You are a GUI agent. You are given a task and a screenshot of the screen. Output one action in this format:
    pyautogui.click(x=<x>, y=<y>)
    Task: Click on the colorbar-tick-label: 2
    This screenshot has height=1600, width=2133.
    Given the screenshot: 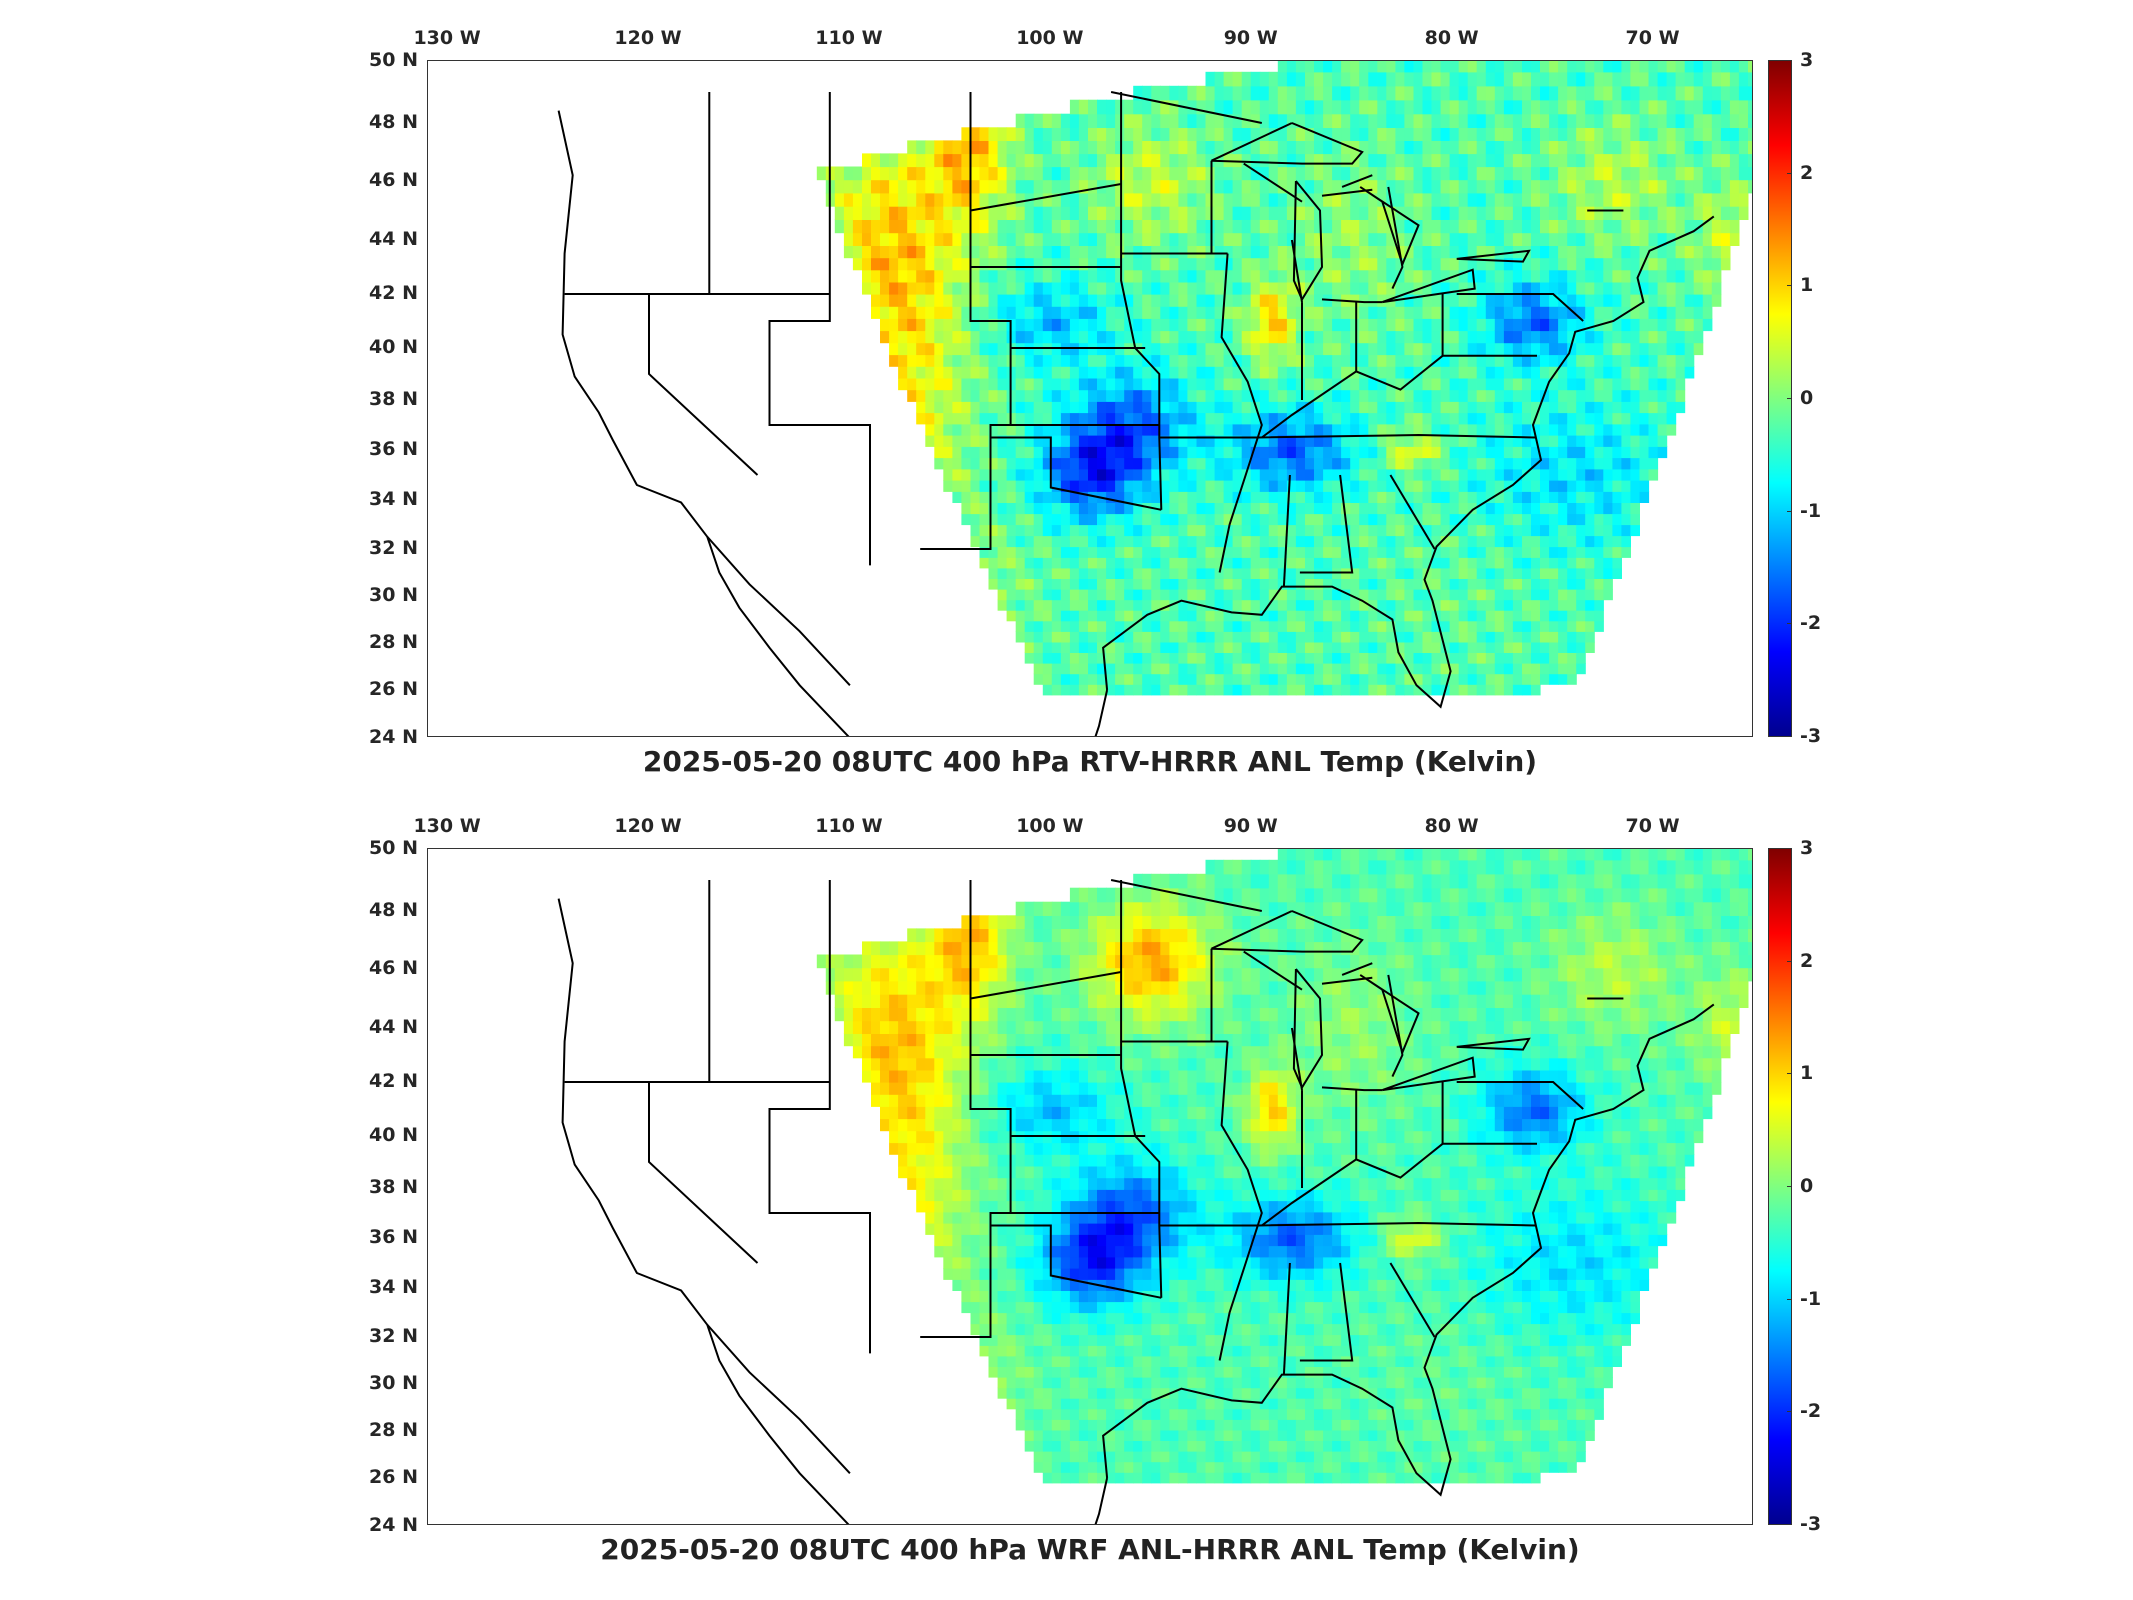 What is the action you would take?
    pyautogui.click(x=1807, y=172)
    